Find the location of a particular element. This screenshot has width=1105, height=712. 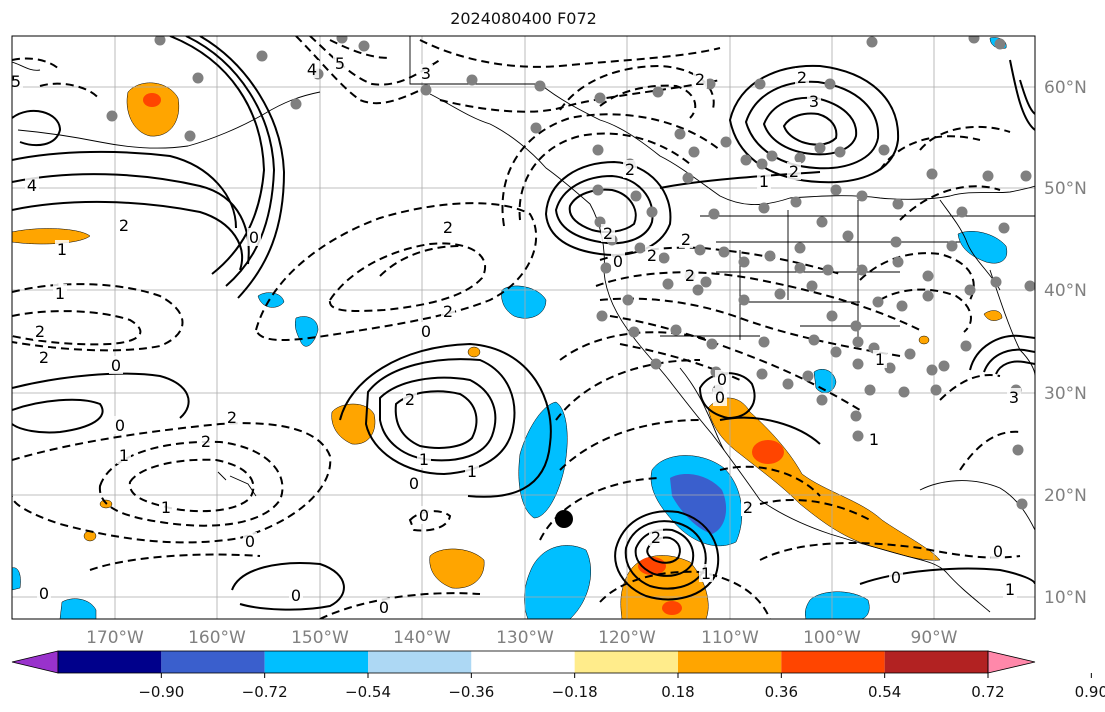

contour-label-solid: 1 is located at coordinates (706, 573).